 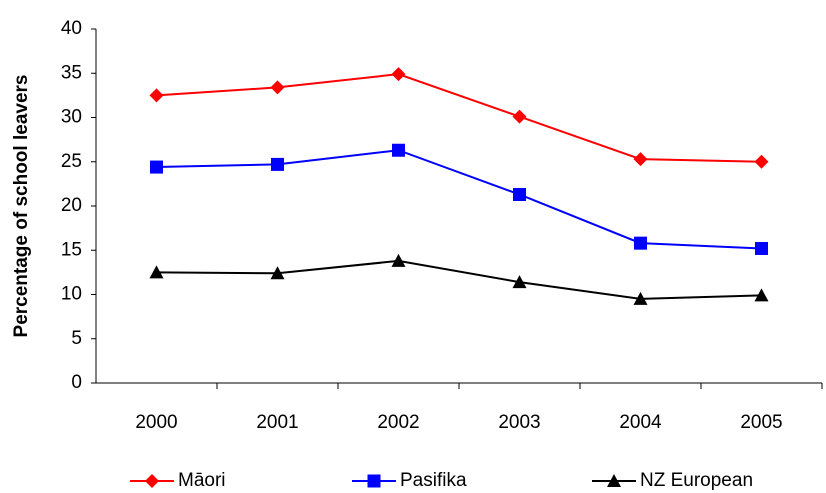 I want to click on y-tick-label: 0, so click(x=76, y=382).